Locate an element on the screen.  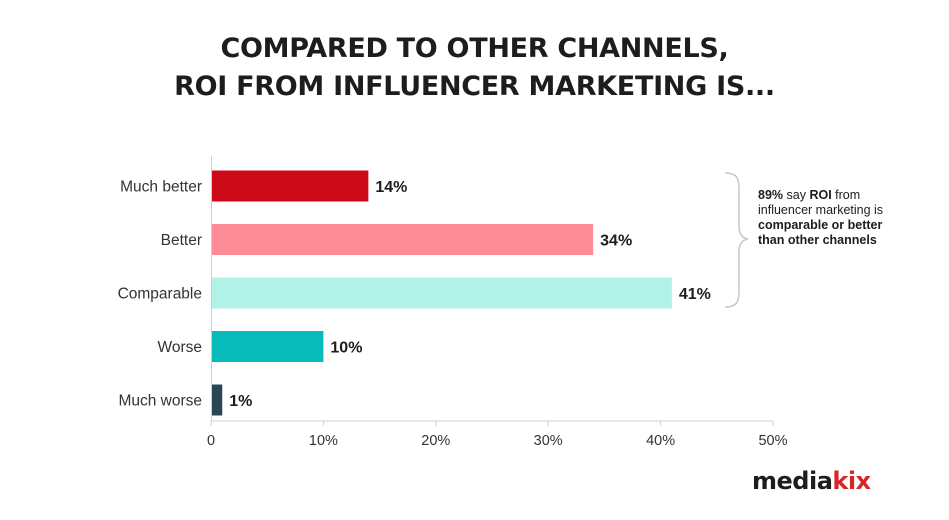
category-label-better: Better is located at coordinates (181, 240).